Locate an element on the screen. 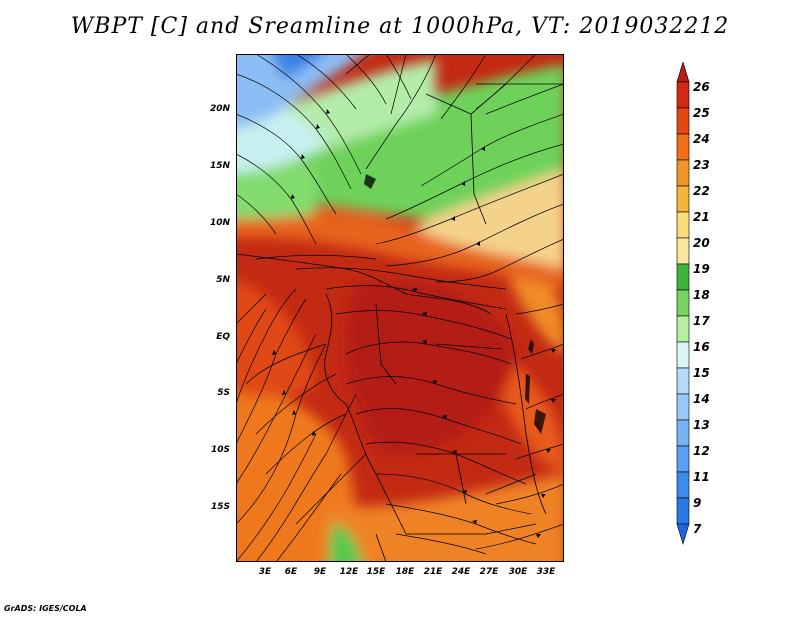  field-orange-n is located at coordinates (400, 249).